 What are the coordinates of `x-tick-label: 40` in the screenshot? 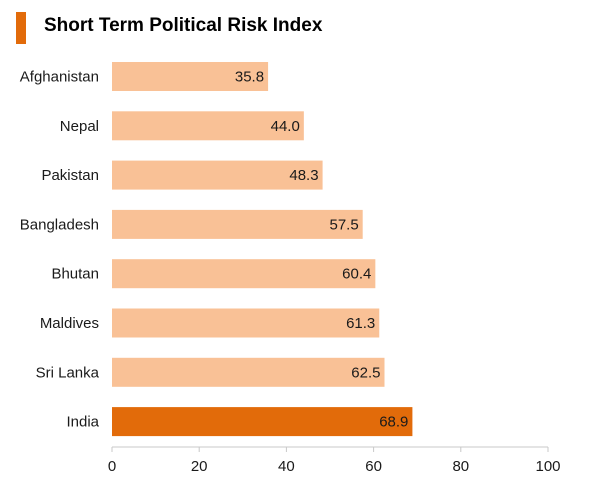 It's located at (286, 466).